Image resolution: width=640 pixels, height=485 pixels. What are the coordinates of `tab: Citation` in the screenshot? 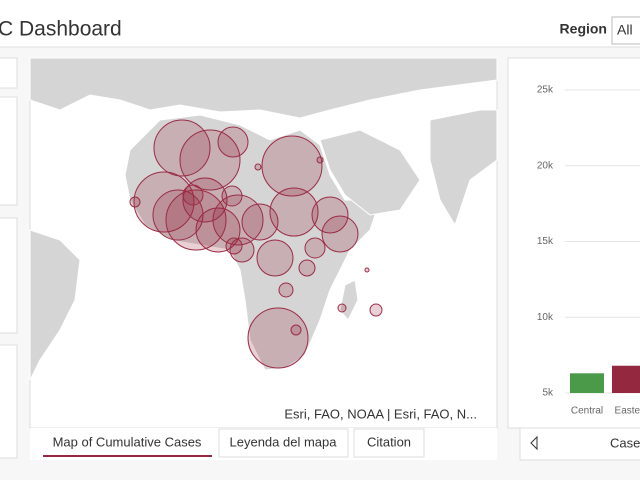 It's located at (389, 441).